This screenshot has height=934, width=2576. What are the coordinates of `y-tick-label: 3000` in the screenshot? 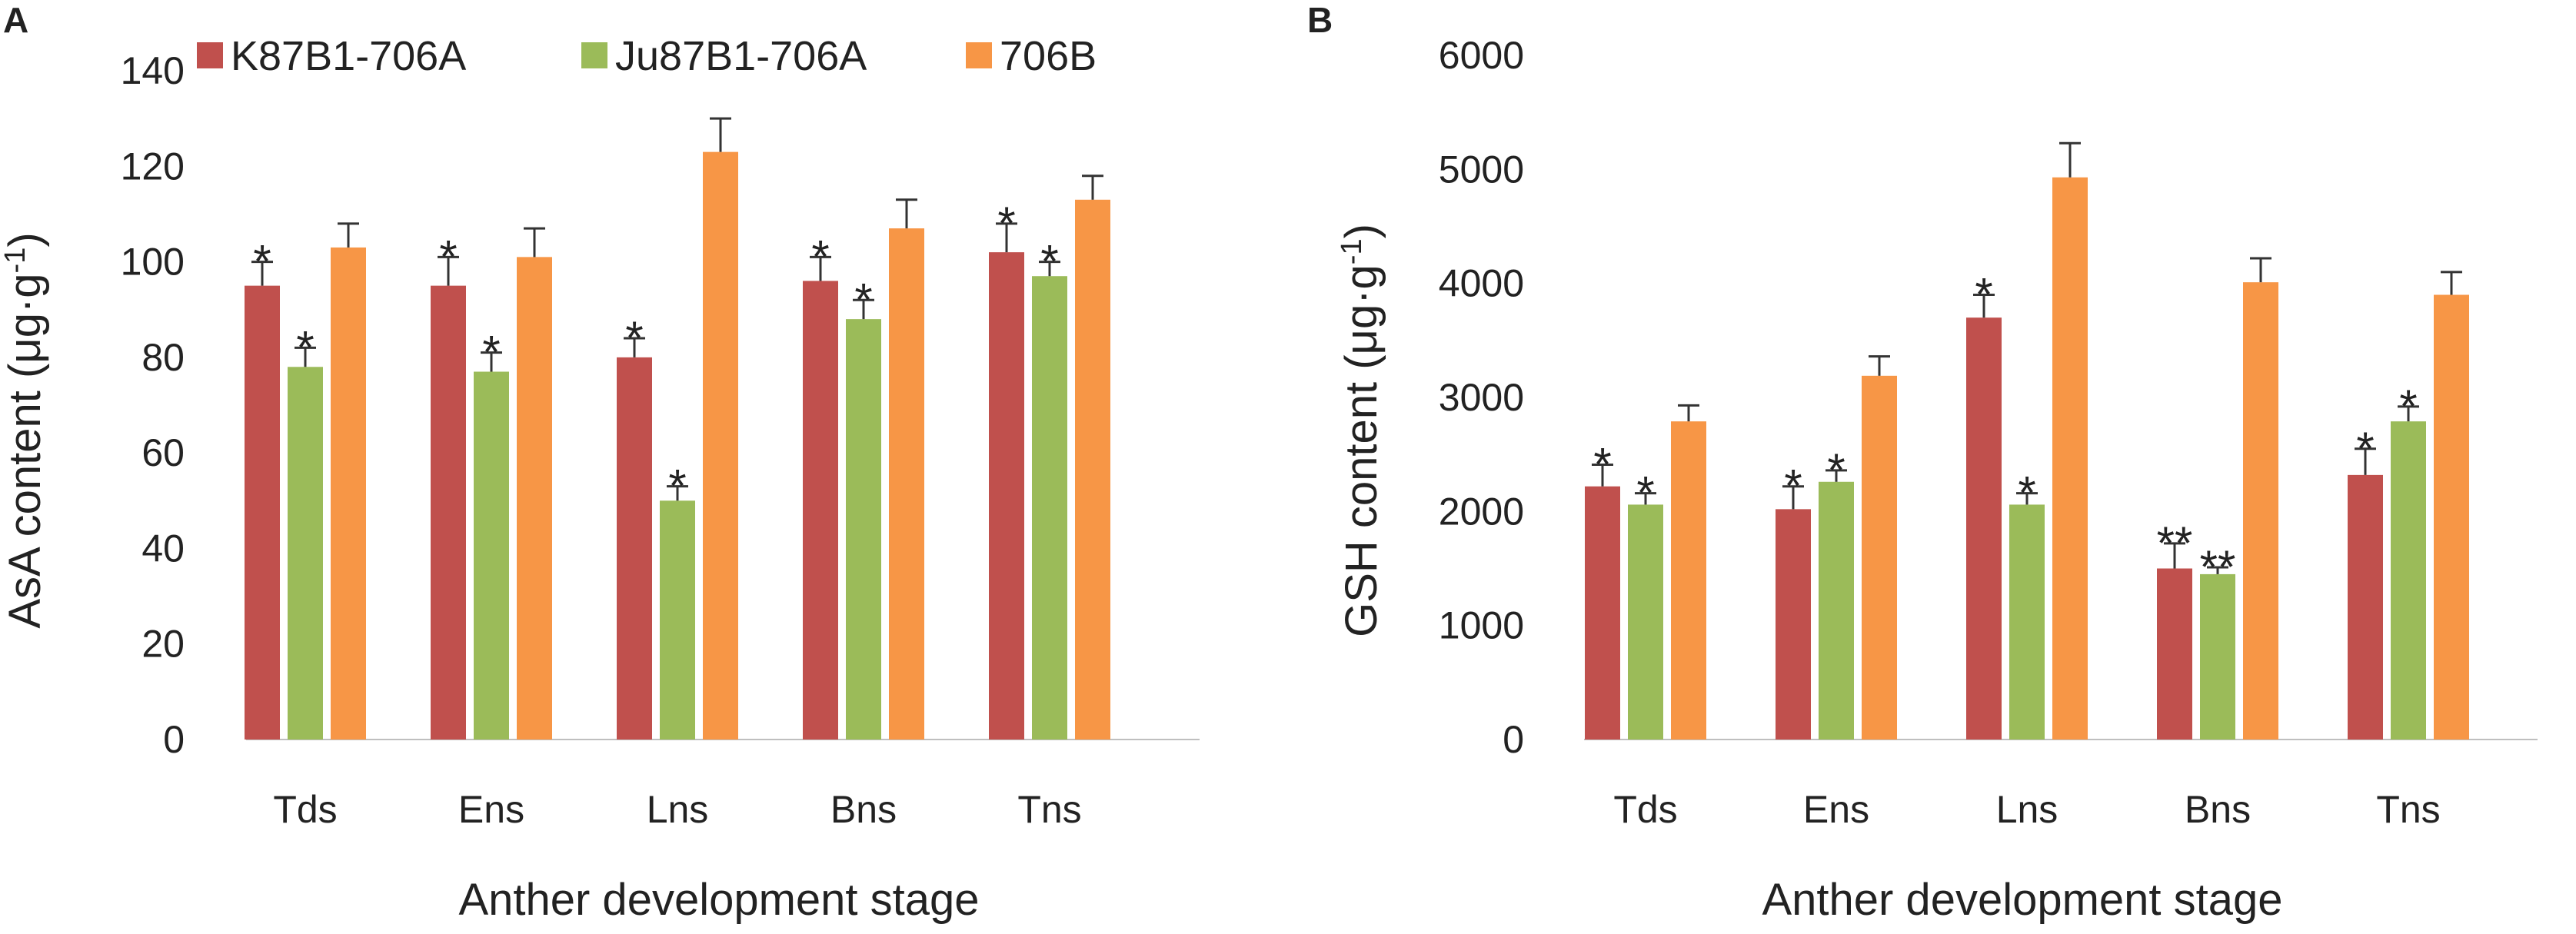 It's located at (1481, 397).